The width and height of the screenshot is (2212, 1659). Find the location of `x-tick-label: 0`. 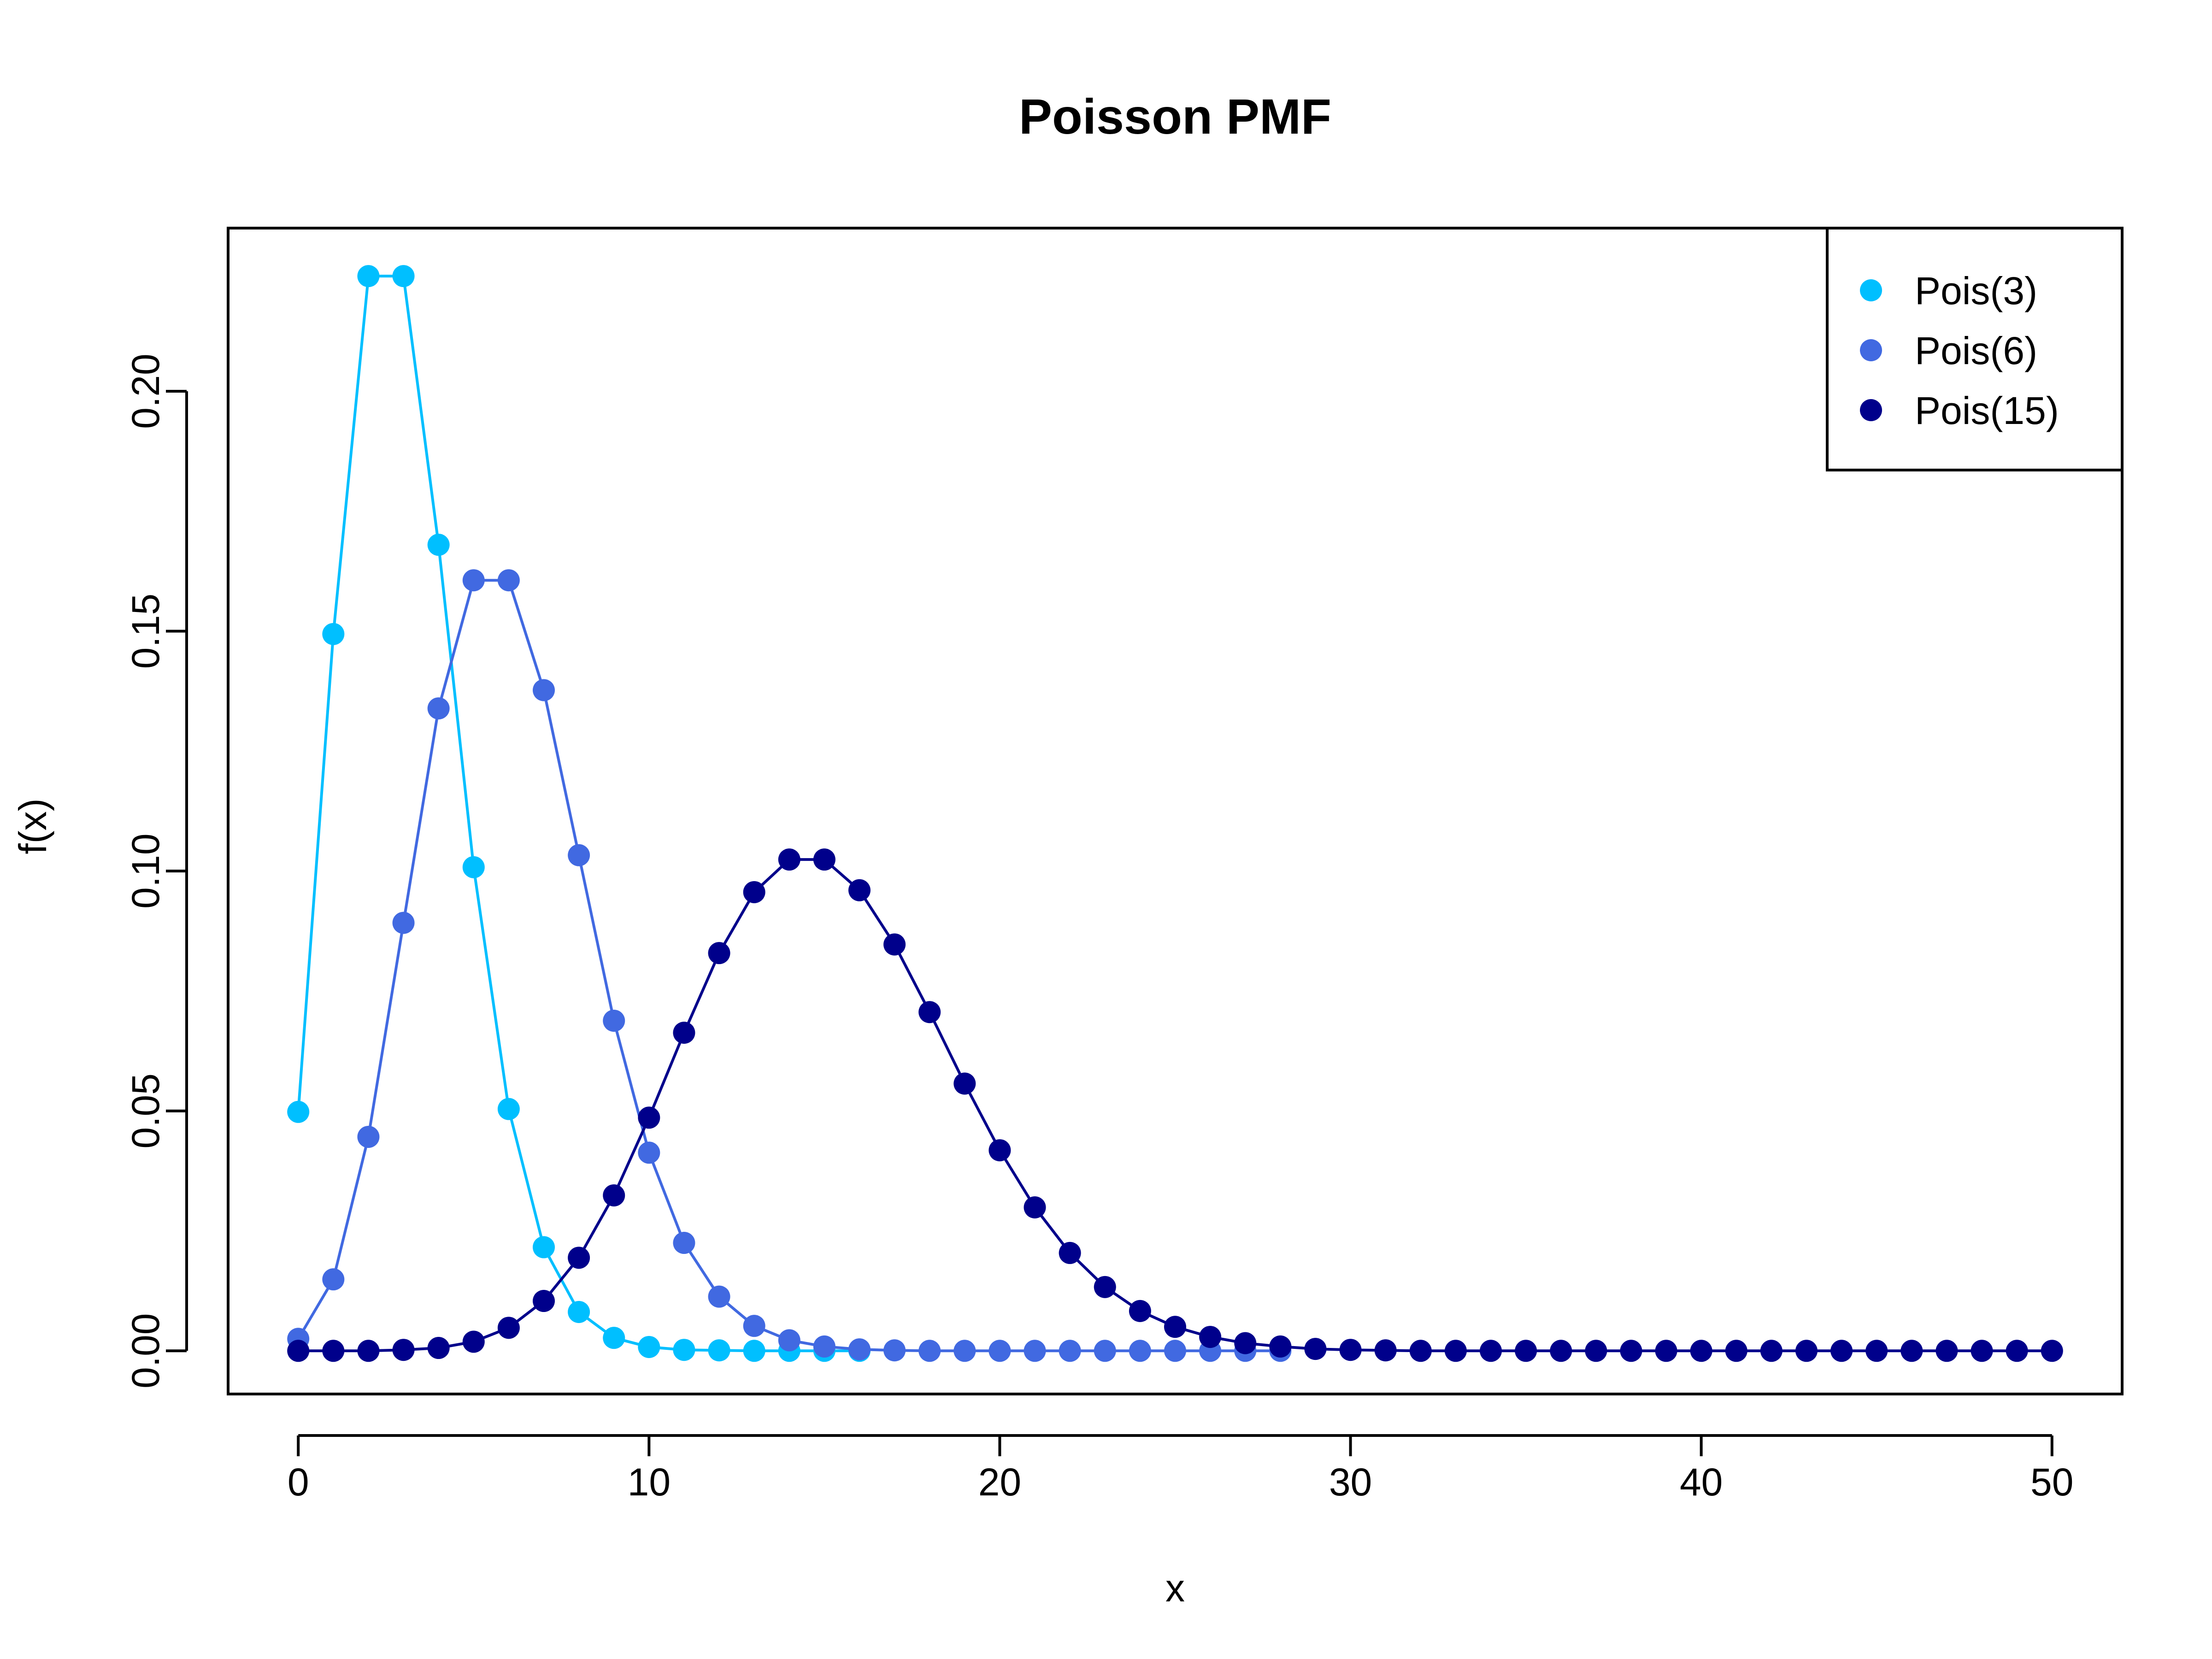

x-tick-label: 0 is located at coordinates (298, 1482).